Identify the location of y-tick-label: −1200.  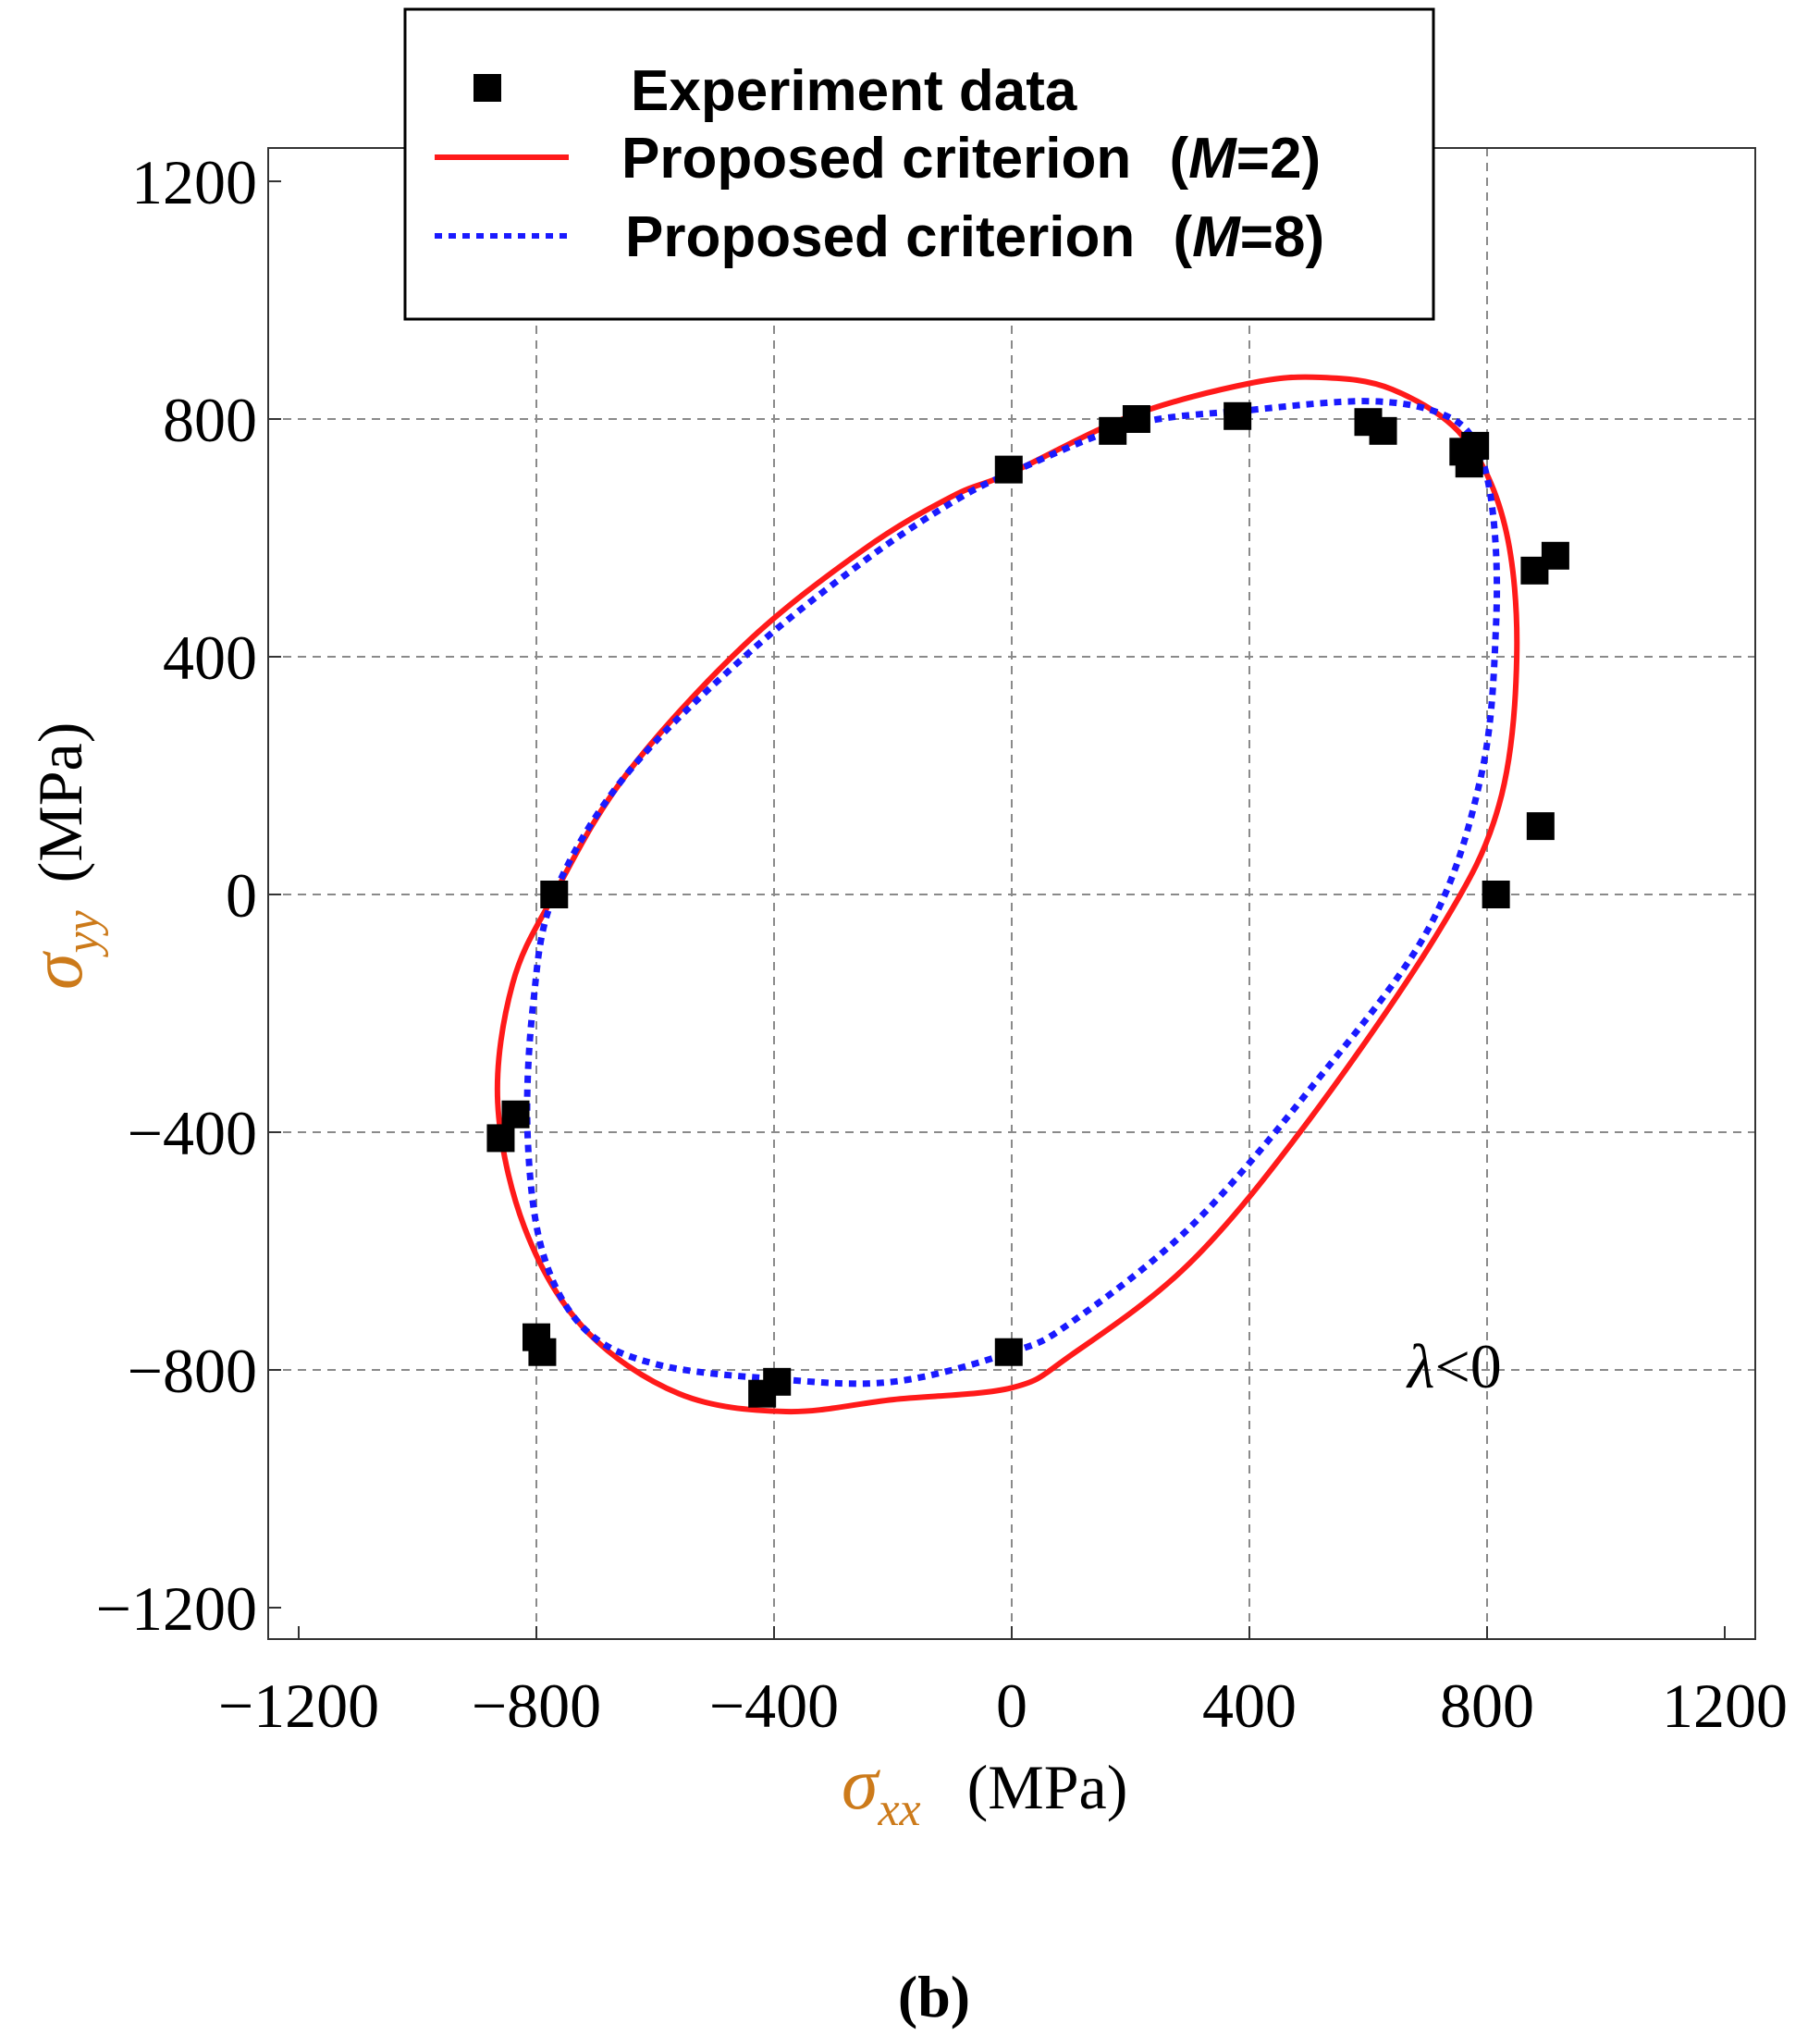
(176, 1609).